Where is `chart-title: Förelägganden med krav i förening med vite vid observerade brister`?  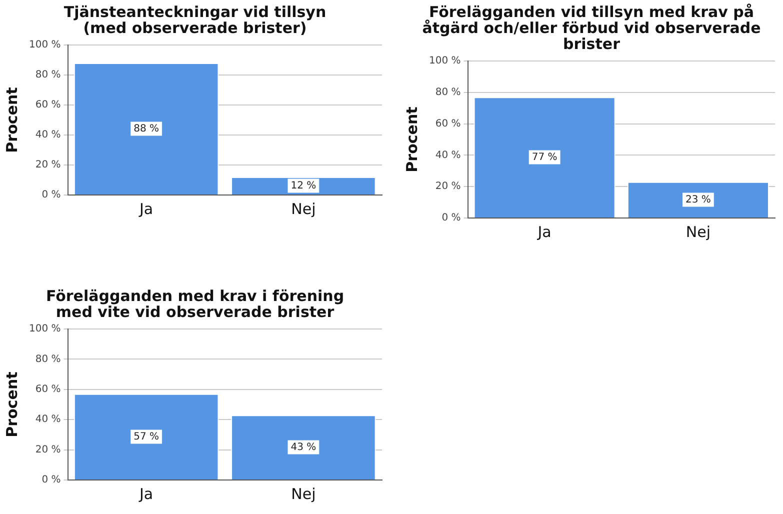 chart-title: Förelägganden med krav i förening med vite vid observerade brister is located at coordinates (195, 304).